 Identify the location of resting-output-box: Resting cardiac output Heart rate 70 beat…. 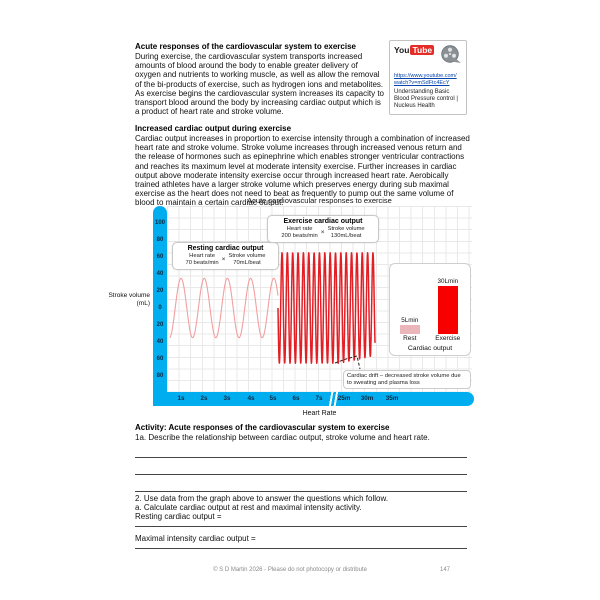
(225, 256).